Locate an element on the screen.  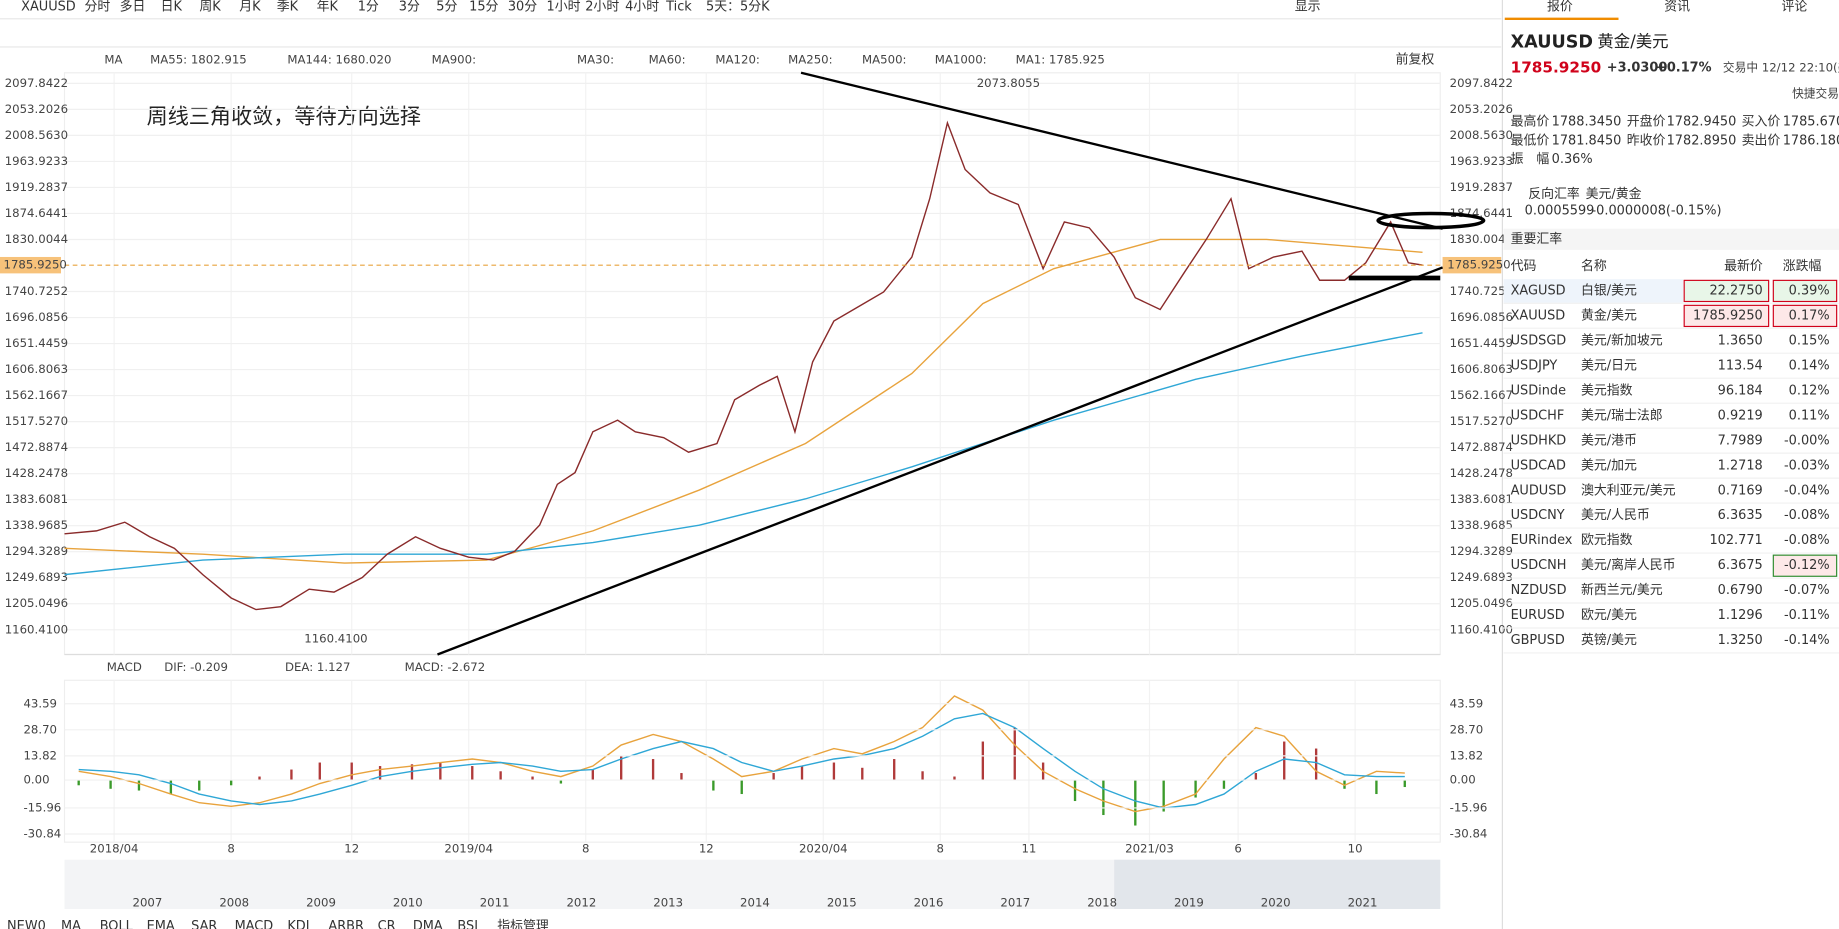
display-menu: 显示 is located at coordinates (1308, 7).